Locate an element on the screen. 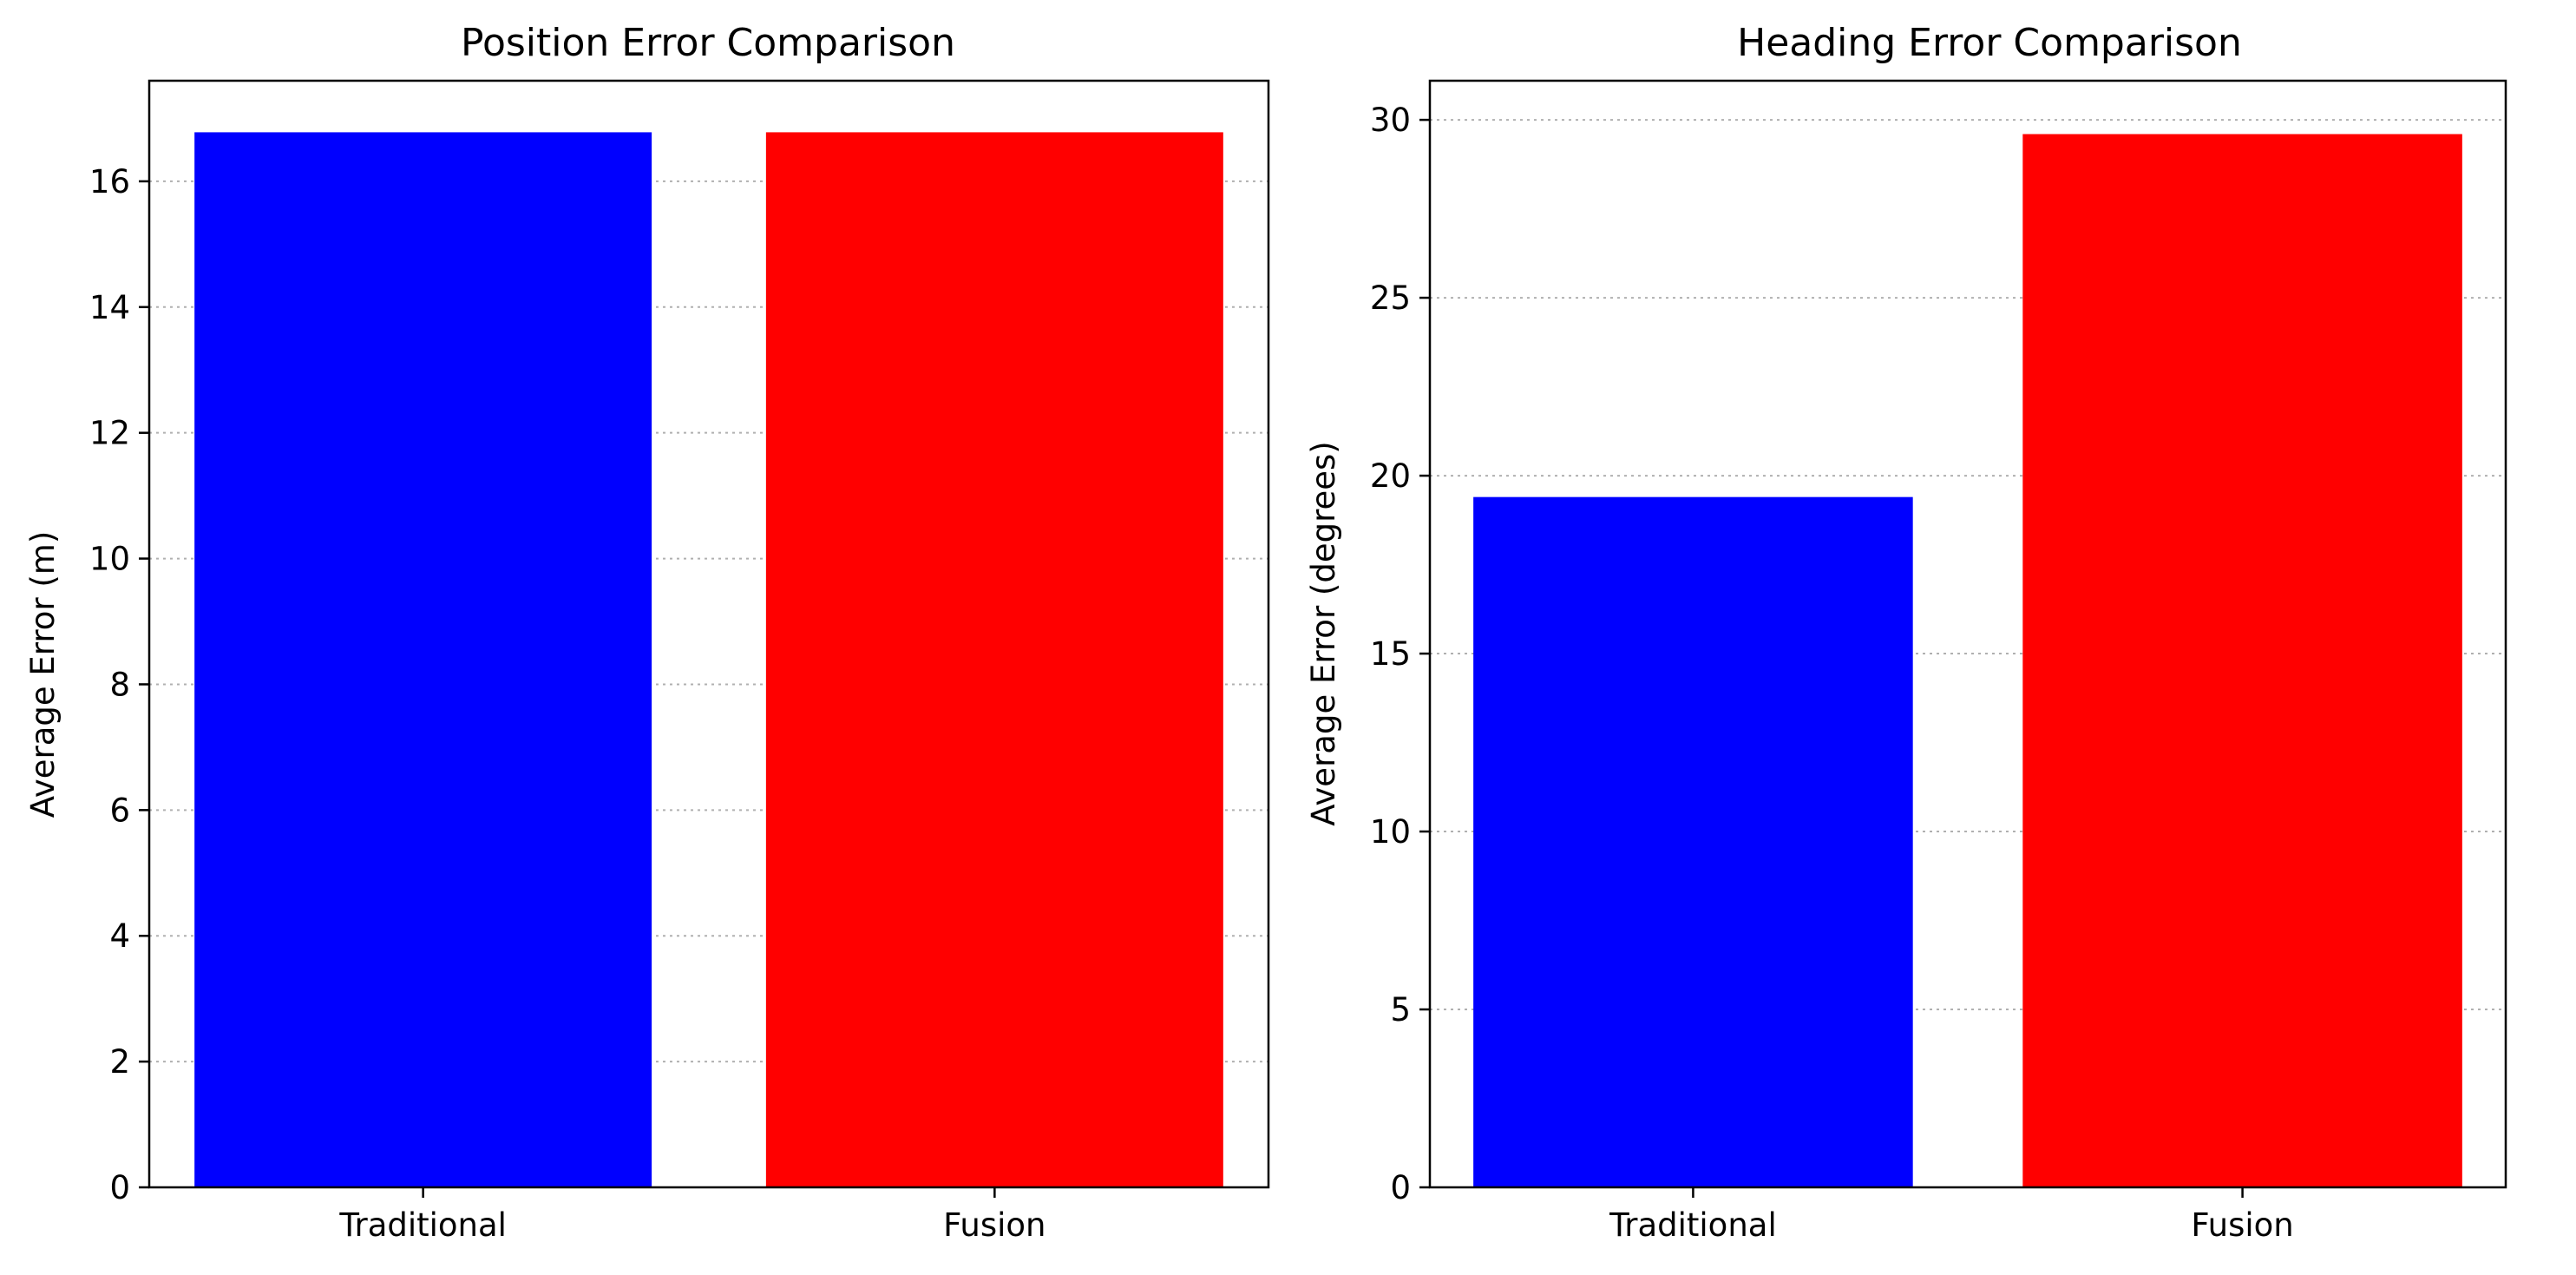 The height and width of the screenshot is (1275, 2576). y-tick-label: 30 is located at coordinates (1390, 120).